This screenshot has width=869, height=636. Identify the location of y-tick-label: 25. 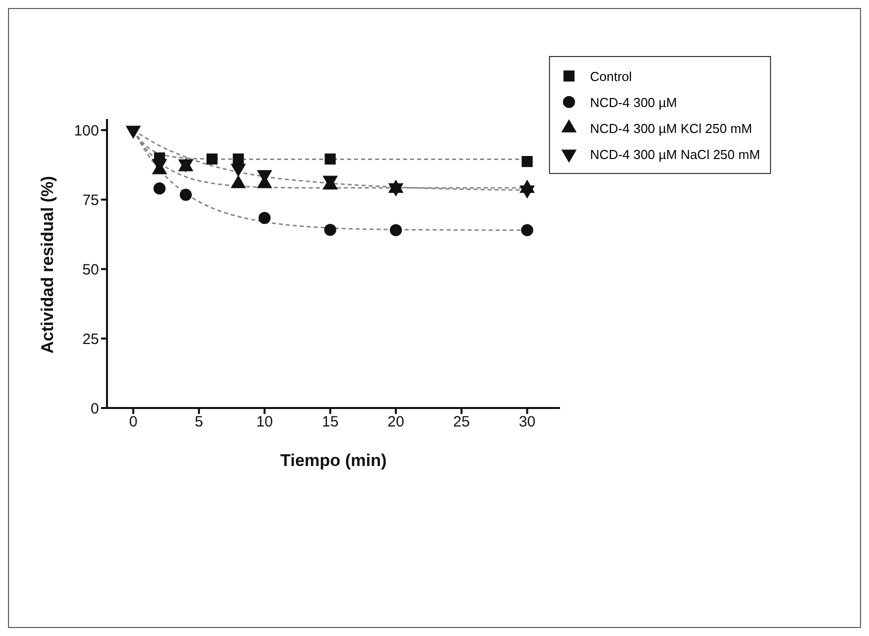
(90, 339).